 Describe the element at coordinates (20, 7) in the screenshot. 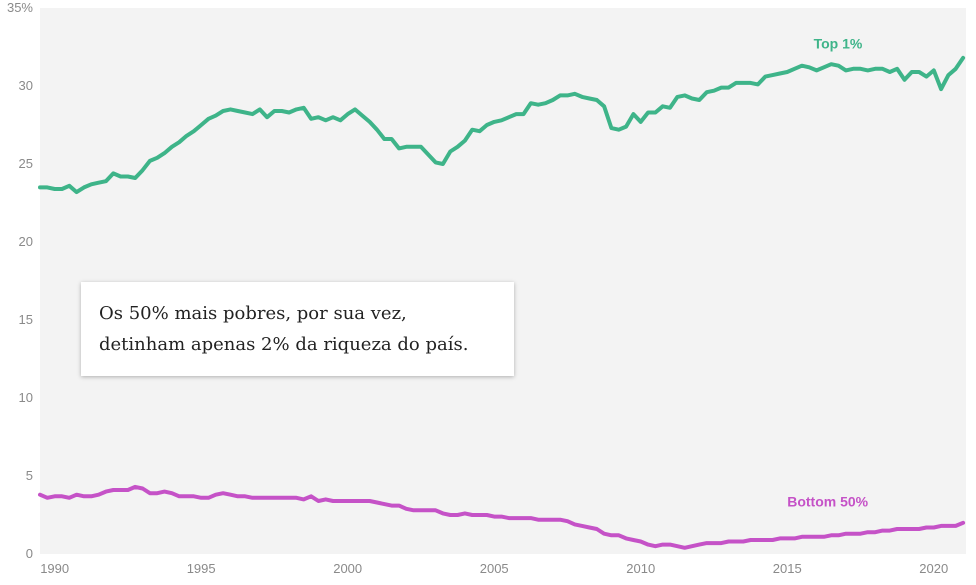

I see `y-tick-label: 35%` at that location.